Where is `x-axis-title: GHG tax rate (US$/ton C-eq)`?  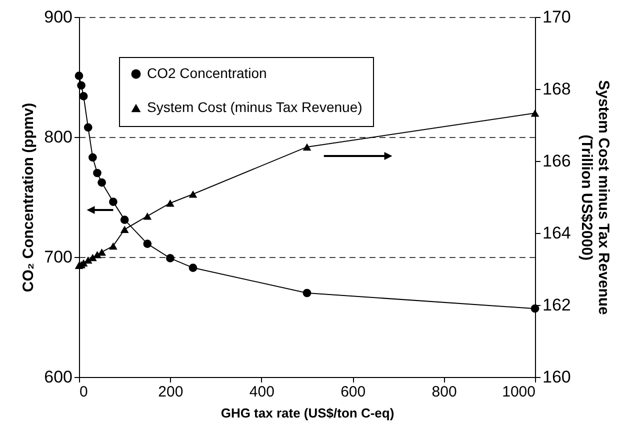 x-axis-title: GHG tax rate (US$/ton C-eq) is located at coordinates (307, 413).